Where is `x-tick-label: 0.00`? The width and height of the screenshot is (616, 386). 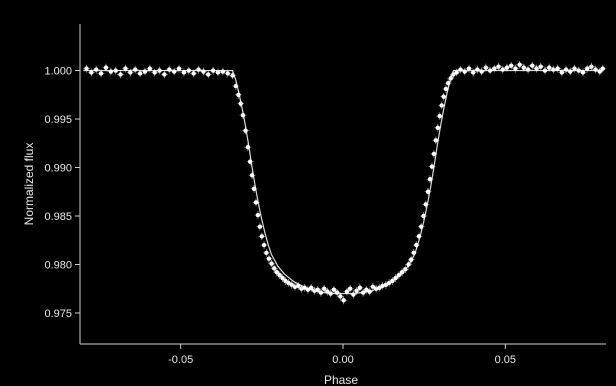
x-tick-label: 0.00 is located at coordinates (342, 360).